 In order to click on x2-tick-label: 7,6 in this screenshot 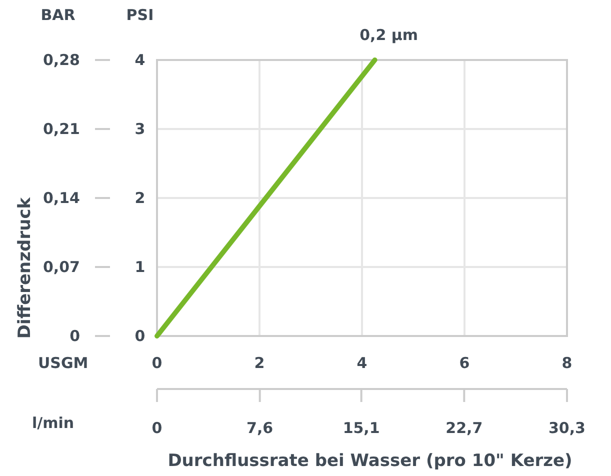, I will do `click(260, 428)`.